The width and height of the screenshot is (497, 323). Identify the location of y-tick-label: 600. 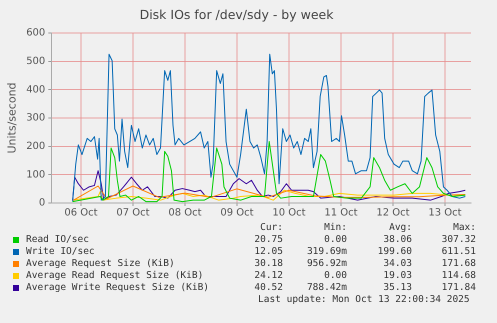
(36, 33).